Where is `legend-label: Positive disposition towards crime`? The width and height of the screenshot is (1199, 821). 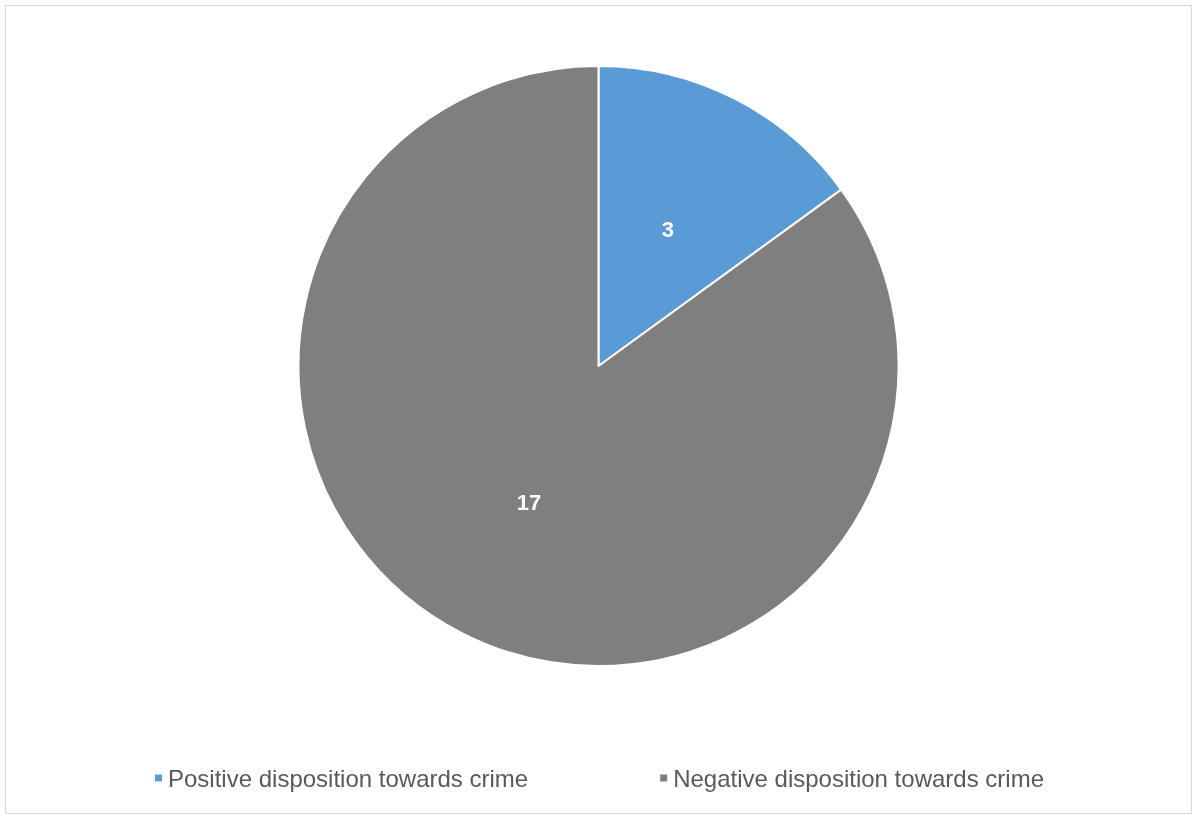
legend-label: Positive disposition towards crime is located at coordinates (348, 778).